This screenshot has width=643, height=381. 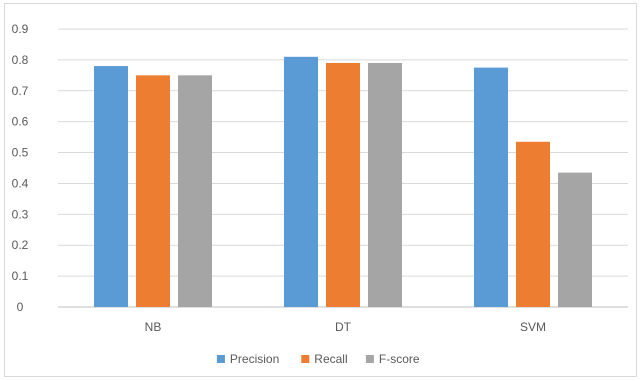 What do you see at coordinates (533, 327) in the screenshot?
I see `x-tick-label: SVM` at bounding box center [533, 327].